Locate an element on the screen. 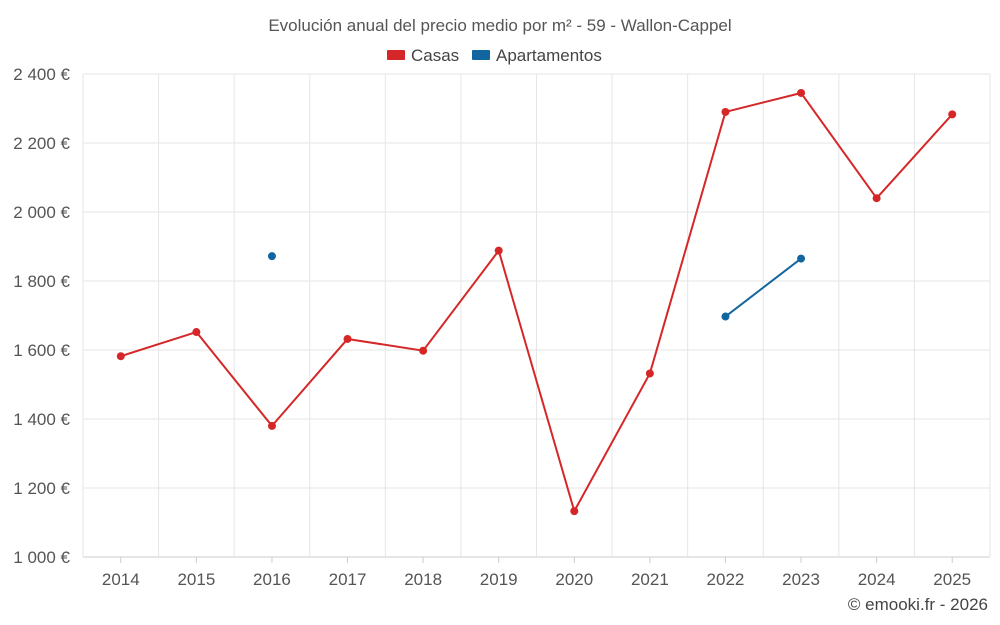 The height and width of the screenshot is (625, 1000). legend: Casas Apartamentos is located at coordinates (494, 55).